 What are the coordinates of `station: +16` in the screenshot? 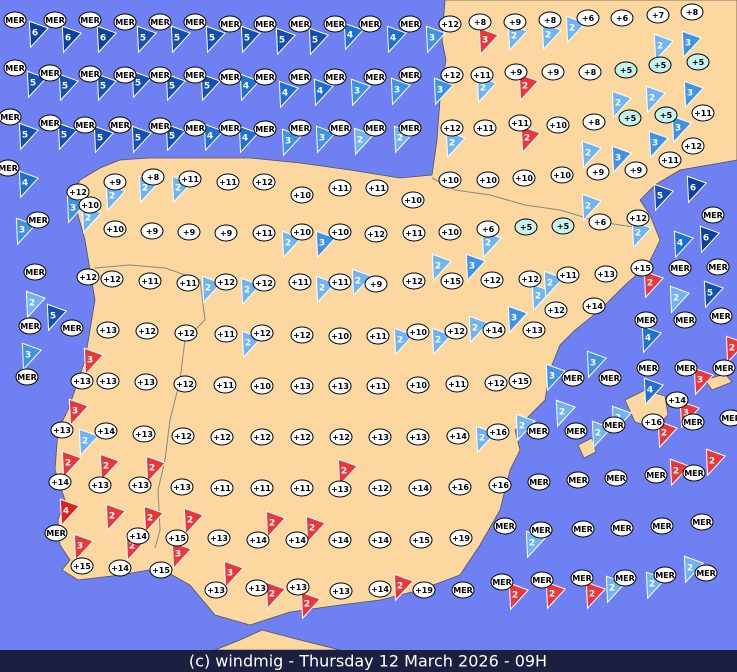 It's located at (653, 422).